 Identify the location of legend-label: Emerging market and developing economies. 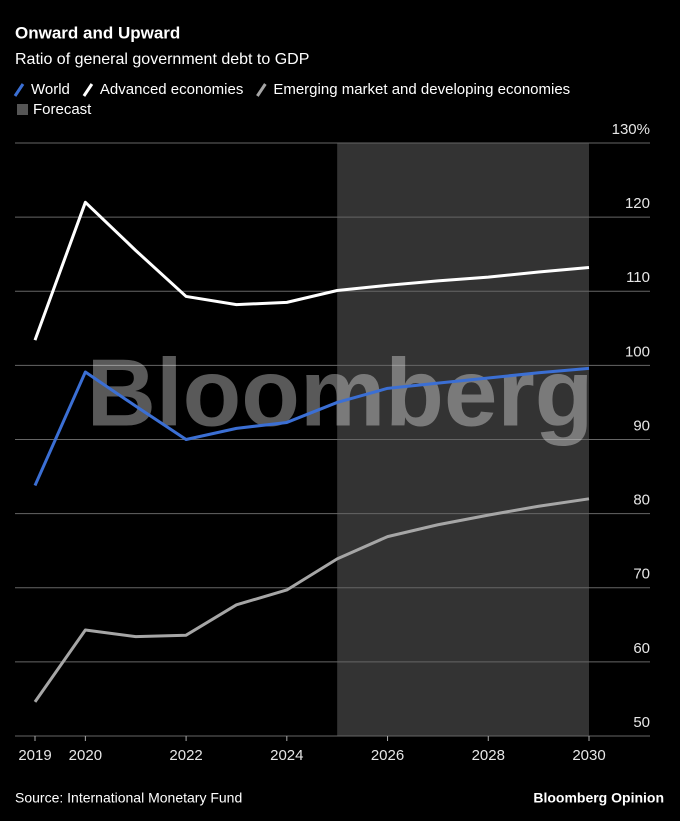
(421, 89).